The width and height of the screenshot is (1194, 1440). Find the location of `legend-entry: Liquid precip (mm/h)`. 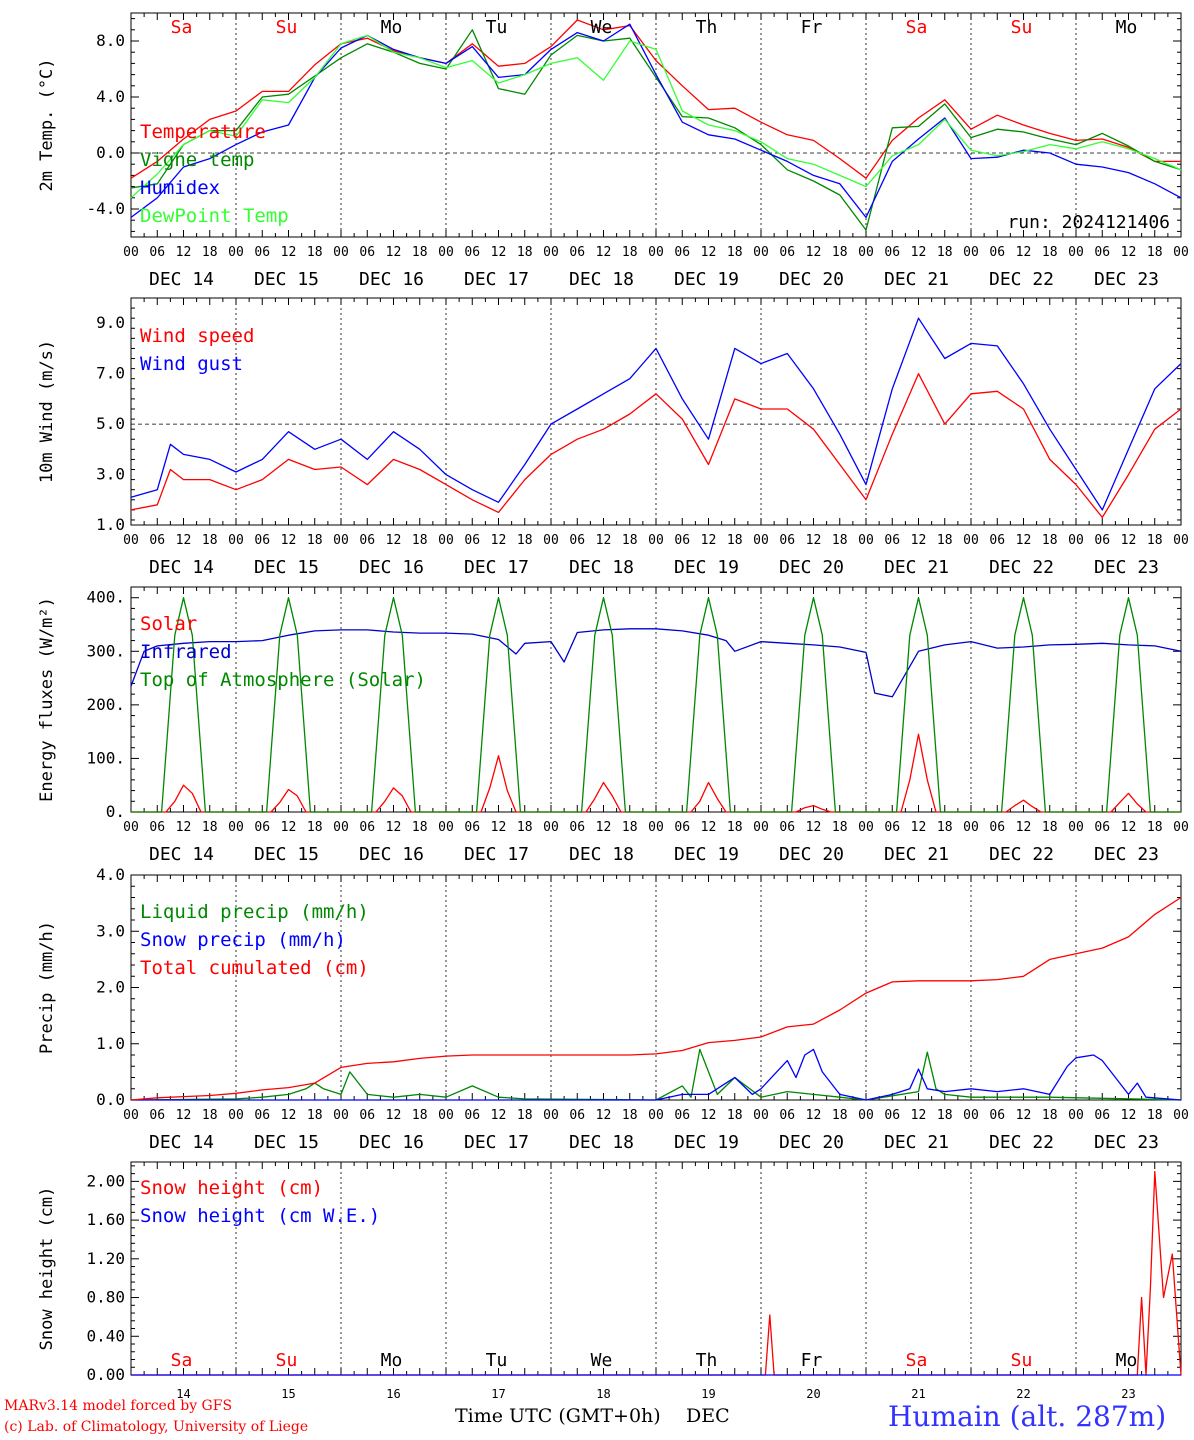

legend-entry: Liquid precip (mm/h) is located at coordinates (254, 912).